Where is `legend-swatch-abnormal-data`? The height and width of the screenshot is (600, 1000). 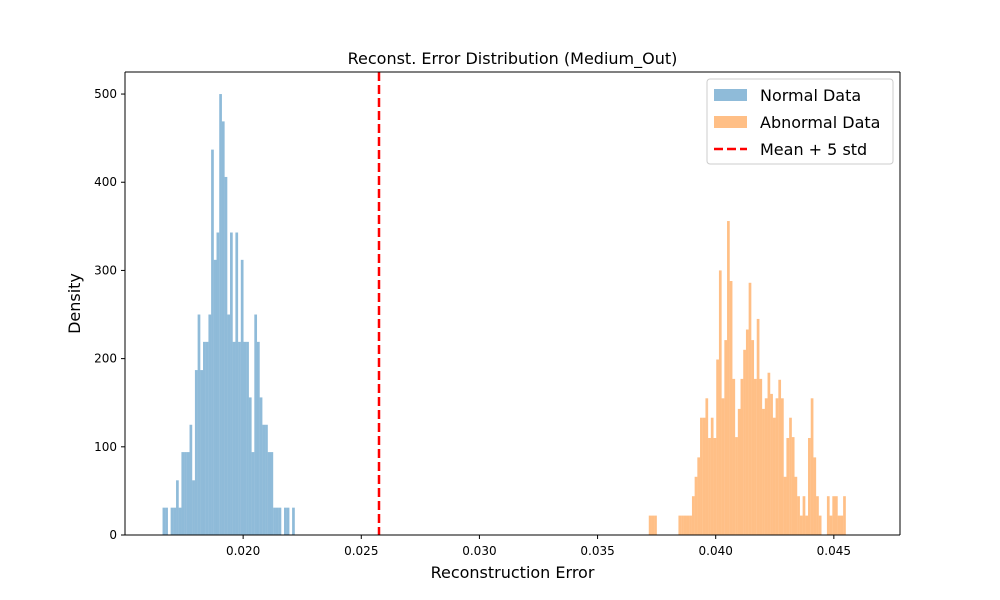
legend-swatch-abnormal-data is located at coordinates (730, 122).